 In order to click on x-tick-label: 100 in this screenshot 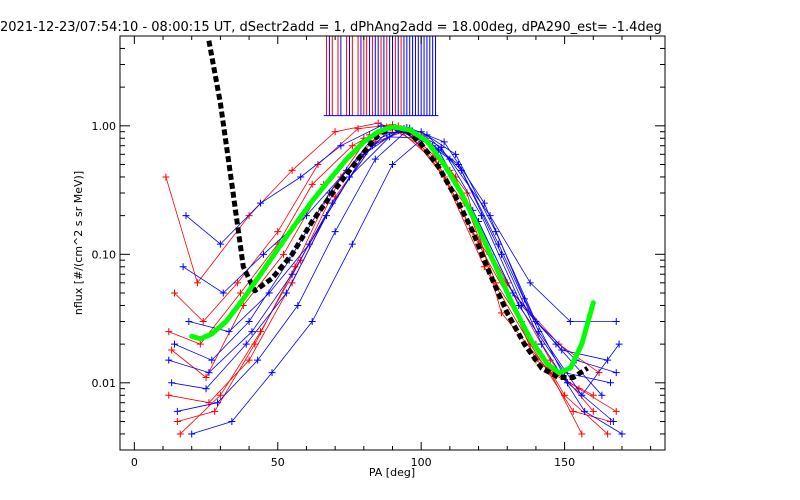, I will do `click(421, 462)`.